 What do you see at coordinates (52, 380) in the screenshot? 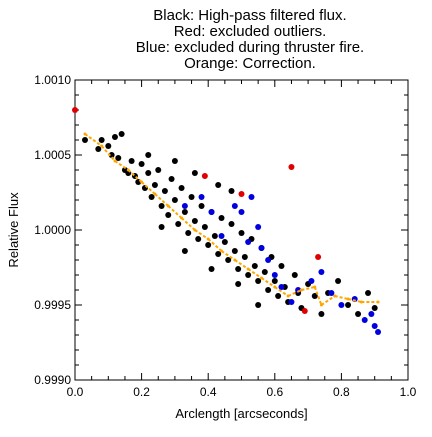
I see `y-tick-label: 0.9990` at bounding box center [52, 380].